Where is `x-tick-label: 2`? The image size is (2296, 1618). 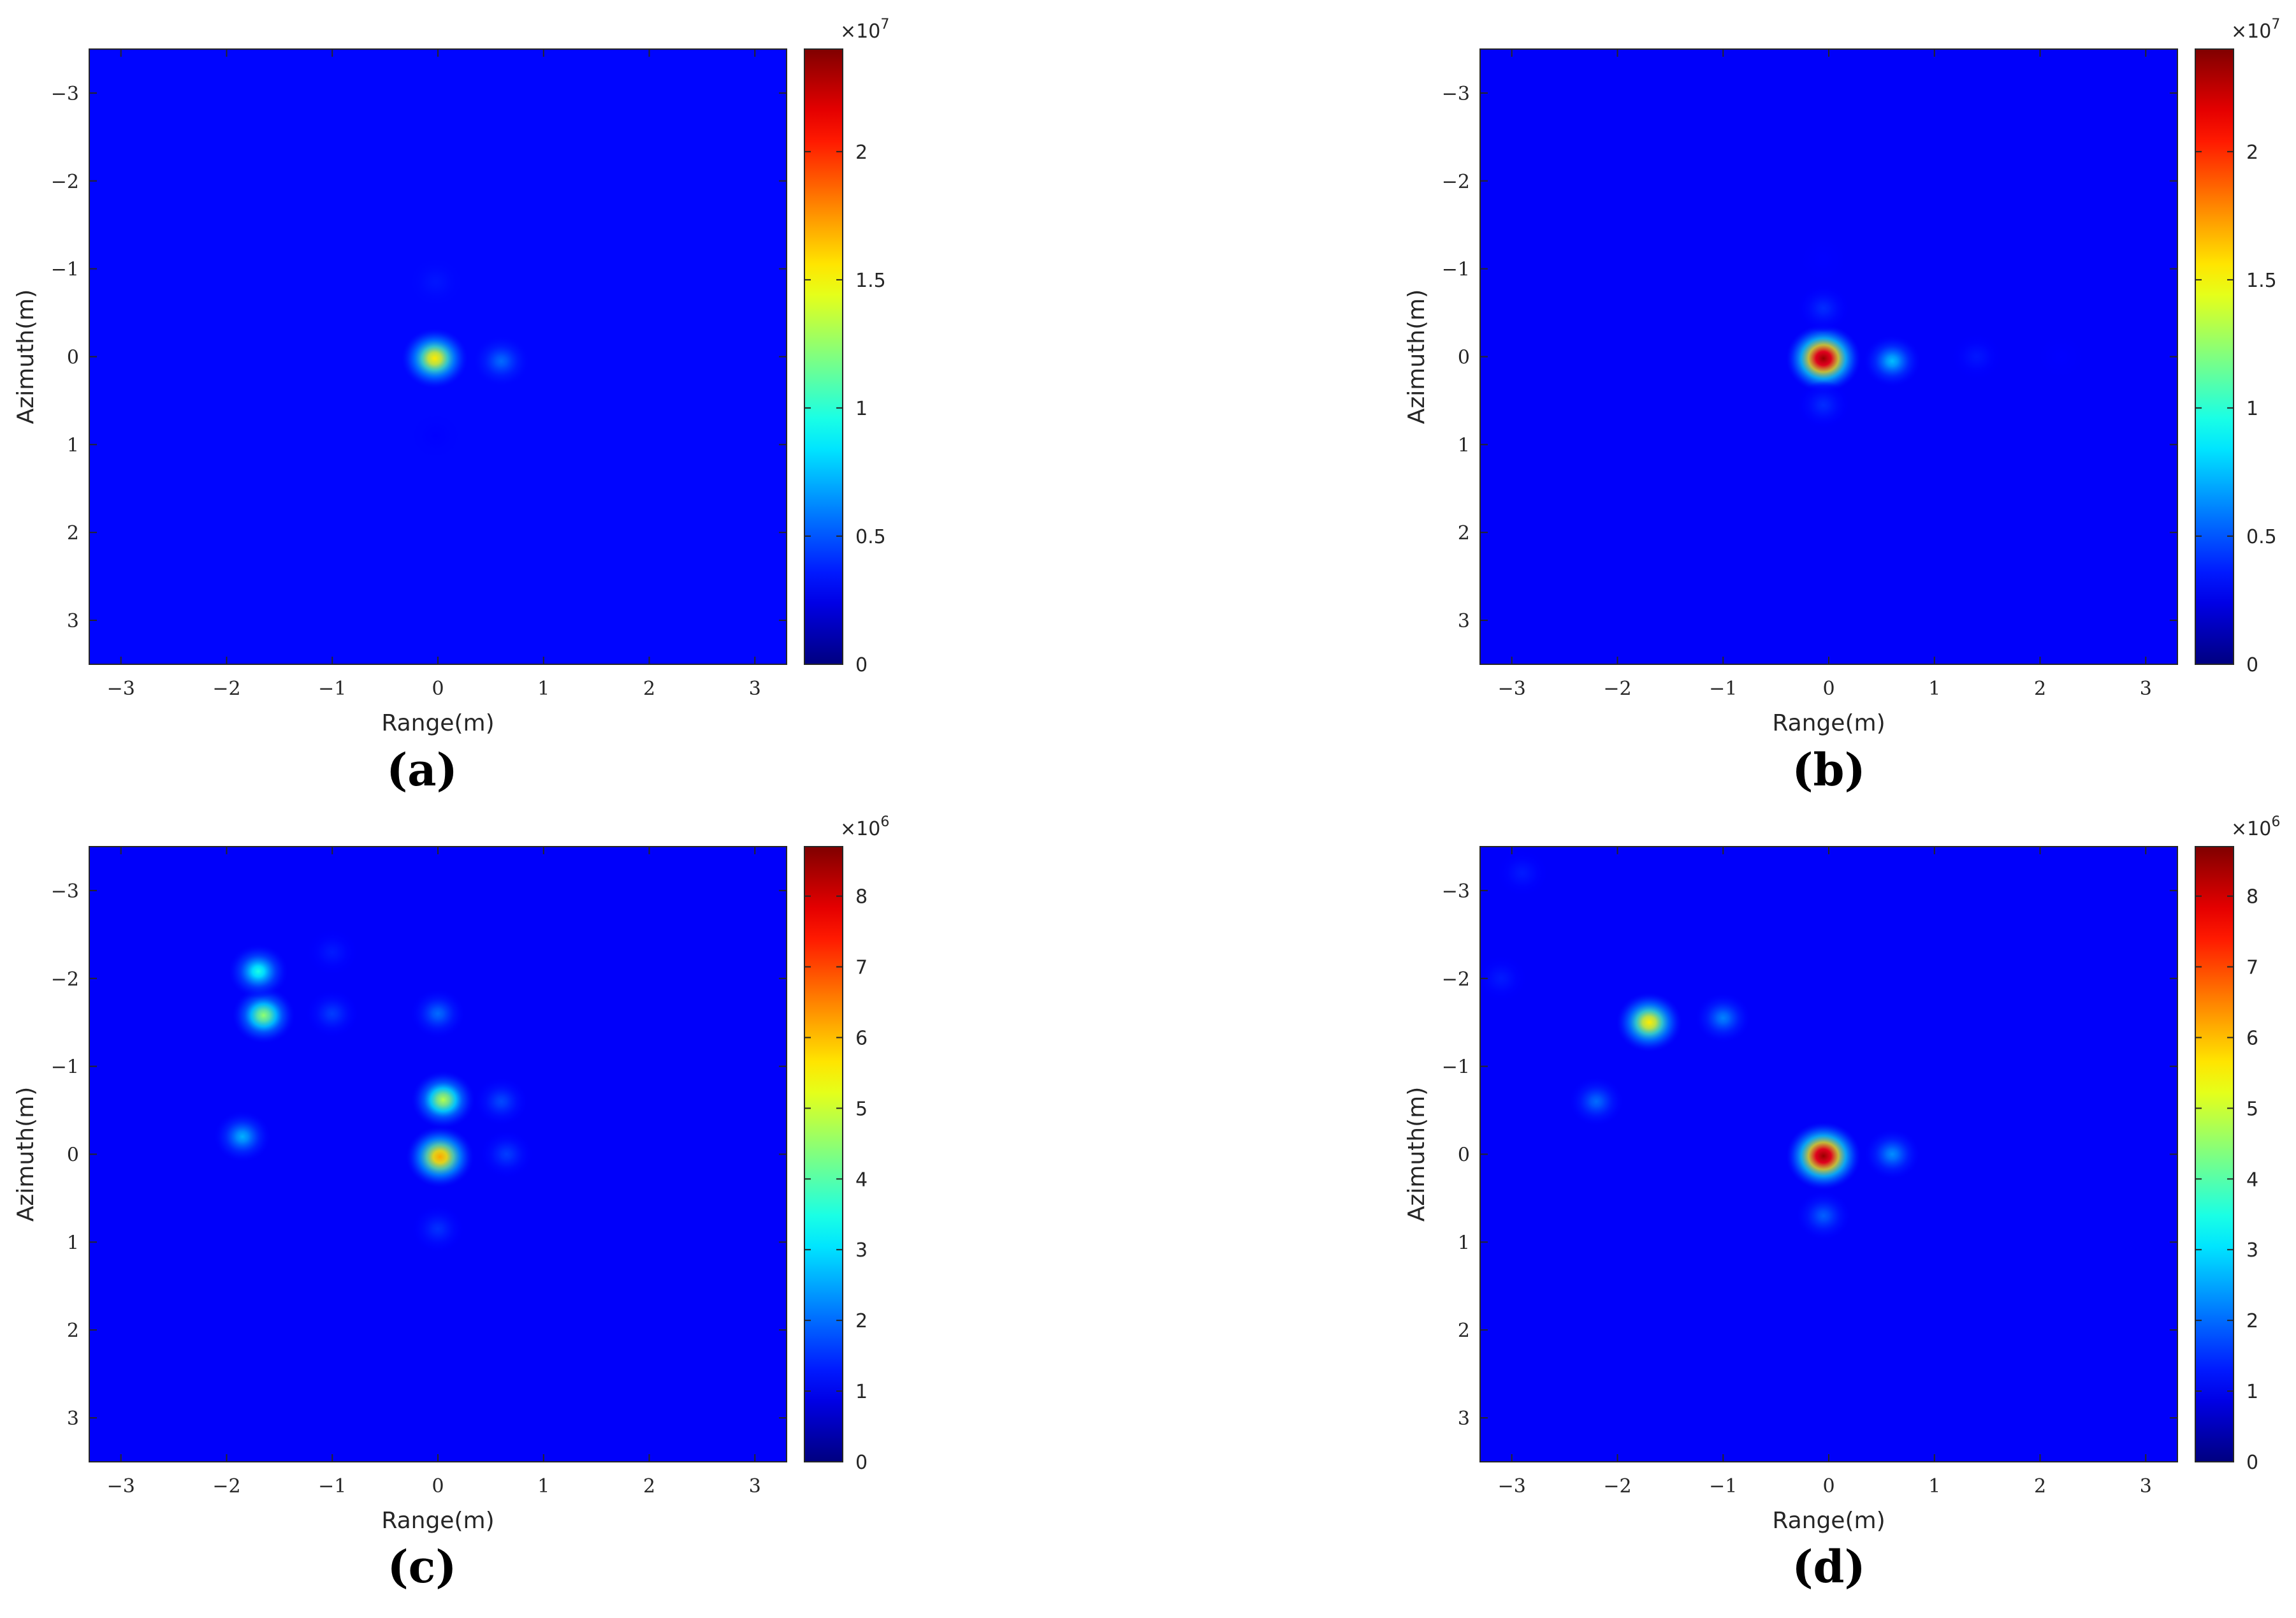
x-tick-label: 2 is located at coordinates (2040, 689).